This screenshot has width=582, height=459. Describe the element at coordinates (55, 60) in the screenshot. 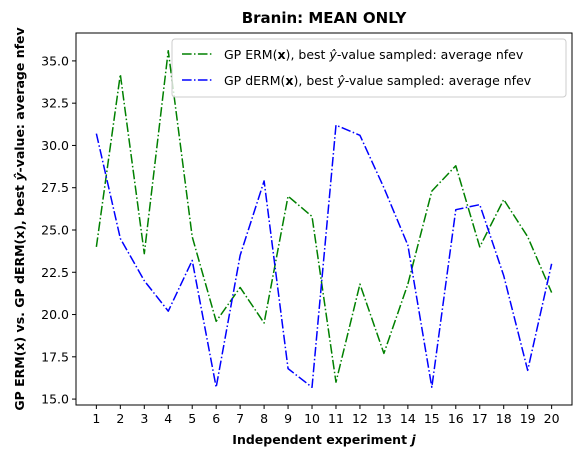

I see `y-tick-label: 35.0` at that location.